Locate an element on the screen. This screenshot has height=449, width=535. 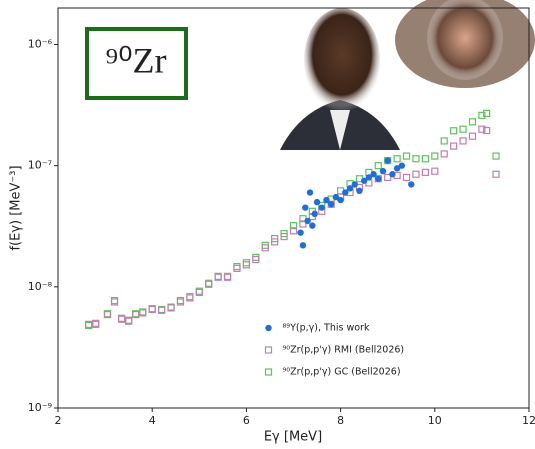
x-axis-label: Eγ [MeV] is located at coordinates (293, 437).